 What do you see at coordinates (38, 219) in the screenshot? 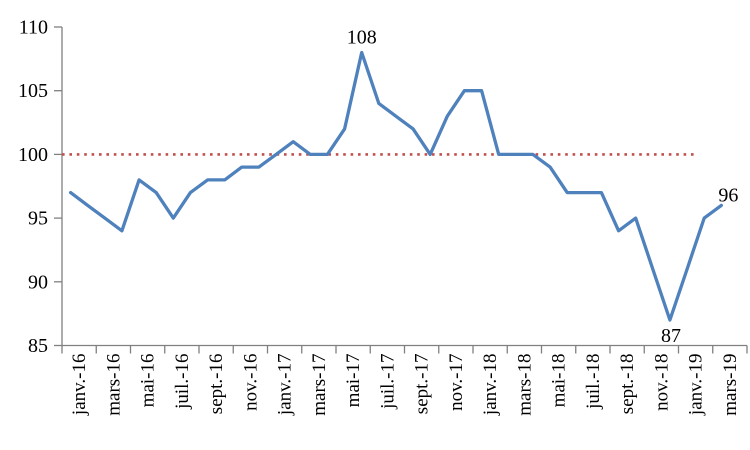
I see `y-axis-tick-label: 95` at bounding box center [38, 219].